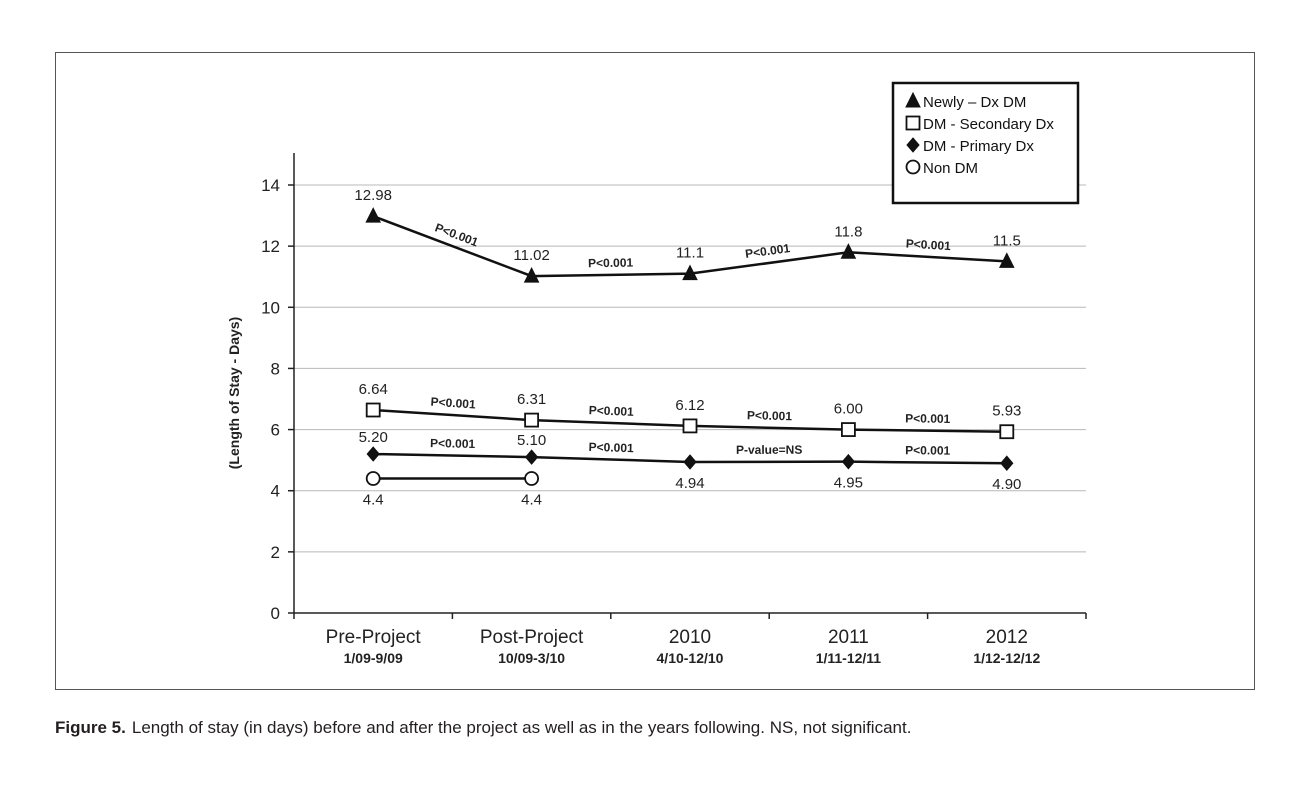 Image resolution: width=1314 pixels, height=785 pixels. I want to click on data-label: 6.00, so click(848, 409).